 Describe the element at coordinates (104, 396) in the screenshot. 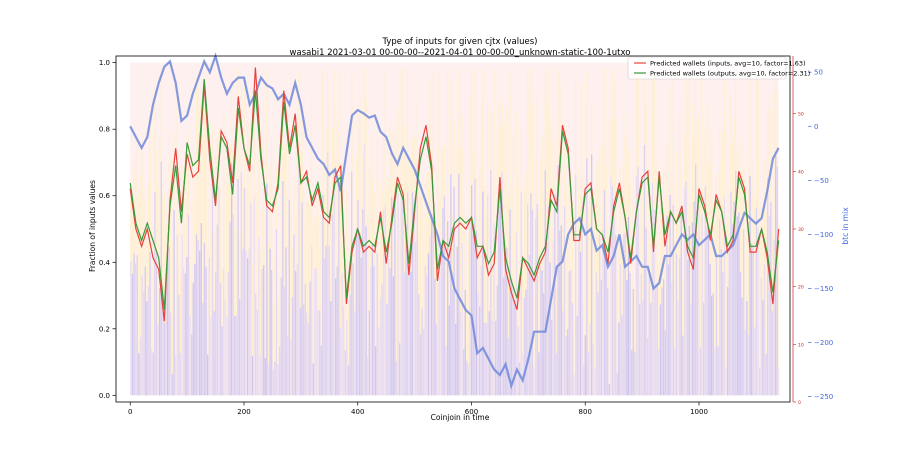

I see `y-tick-label: 0.0` at that location.